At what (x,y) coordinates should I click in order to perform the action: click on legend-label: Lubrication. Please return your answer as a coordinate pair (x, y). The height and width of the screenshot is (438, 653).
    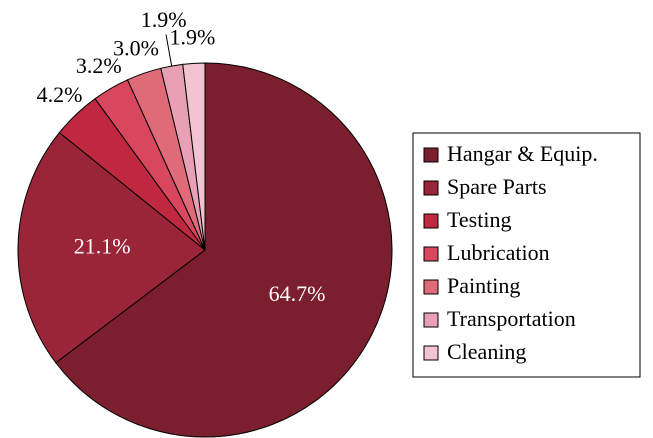
    Looking at the image, I should click on (498, 252).